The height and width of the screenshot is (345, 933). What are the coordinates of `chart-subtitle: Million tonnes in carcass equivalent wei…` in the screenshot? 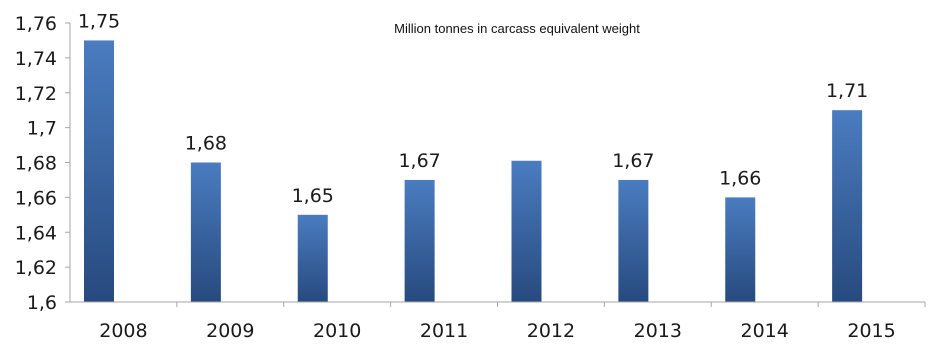 It's located at (517, 28).